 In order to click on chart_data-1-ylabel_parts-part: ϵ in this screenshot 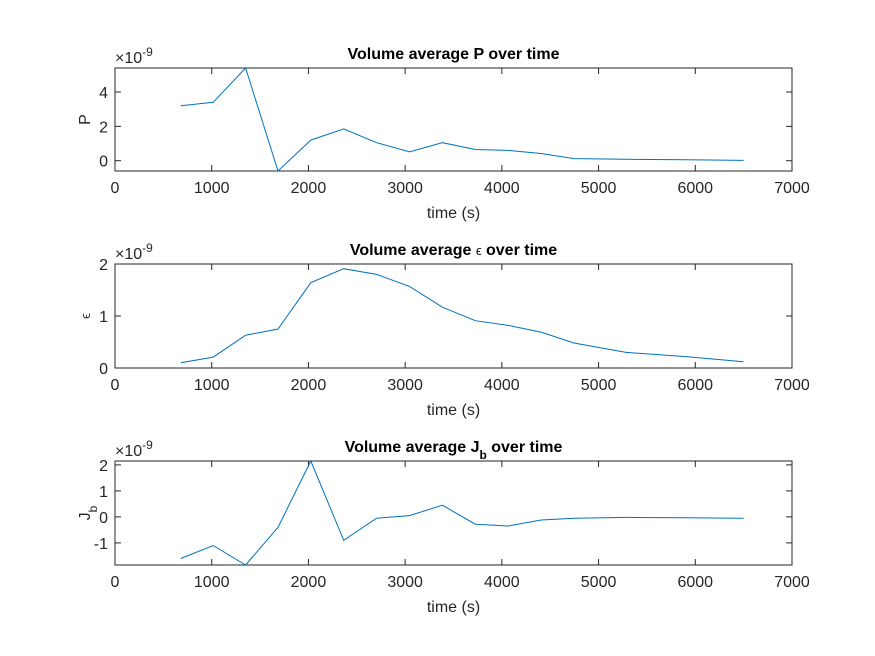, I will do `click(85, 316)`.